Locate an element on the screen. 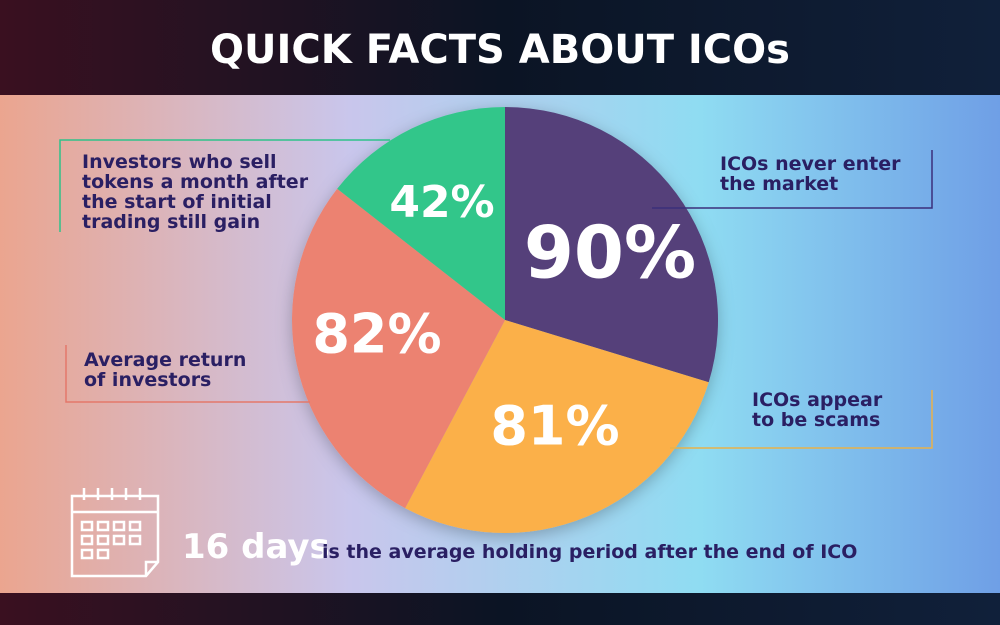 The height and width of the screenshot is (625, 1000). fact-label: the market is located at coordinates (779, 184).